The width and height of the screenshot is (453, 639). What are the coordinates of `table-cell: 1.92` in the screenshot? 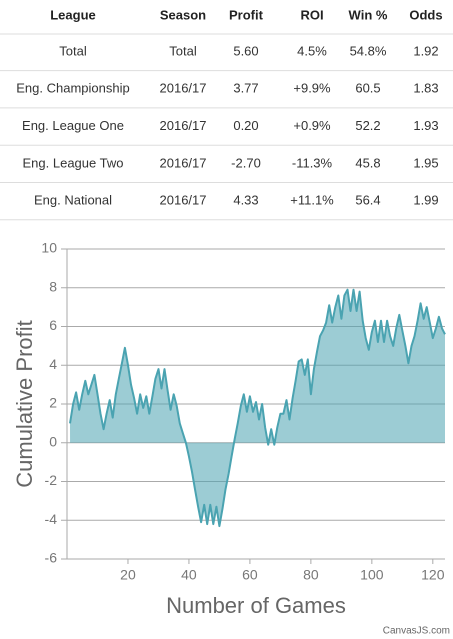 It's located at (425, 50).